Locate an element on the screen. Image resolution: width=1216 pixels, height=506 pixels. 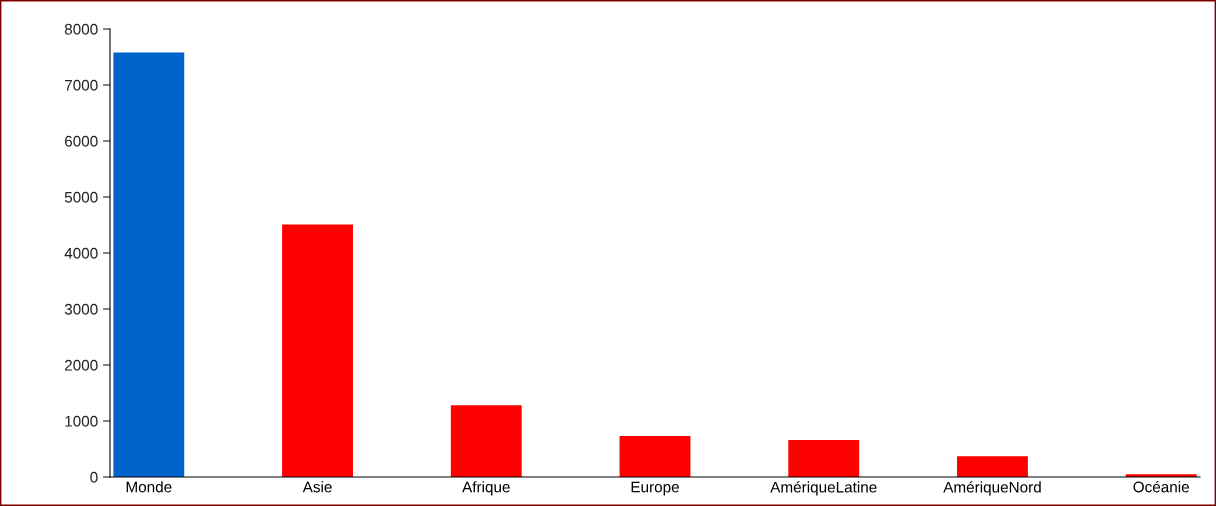
x-tick-label: Europe is located at coordinates (655, 488).